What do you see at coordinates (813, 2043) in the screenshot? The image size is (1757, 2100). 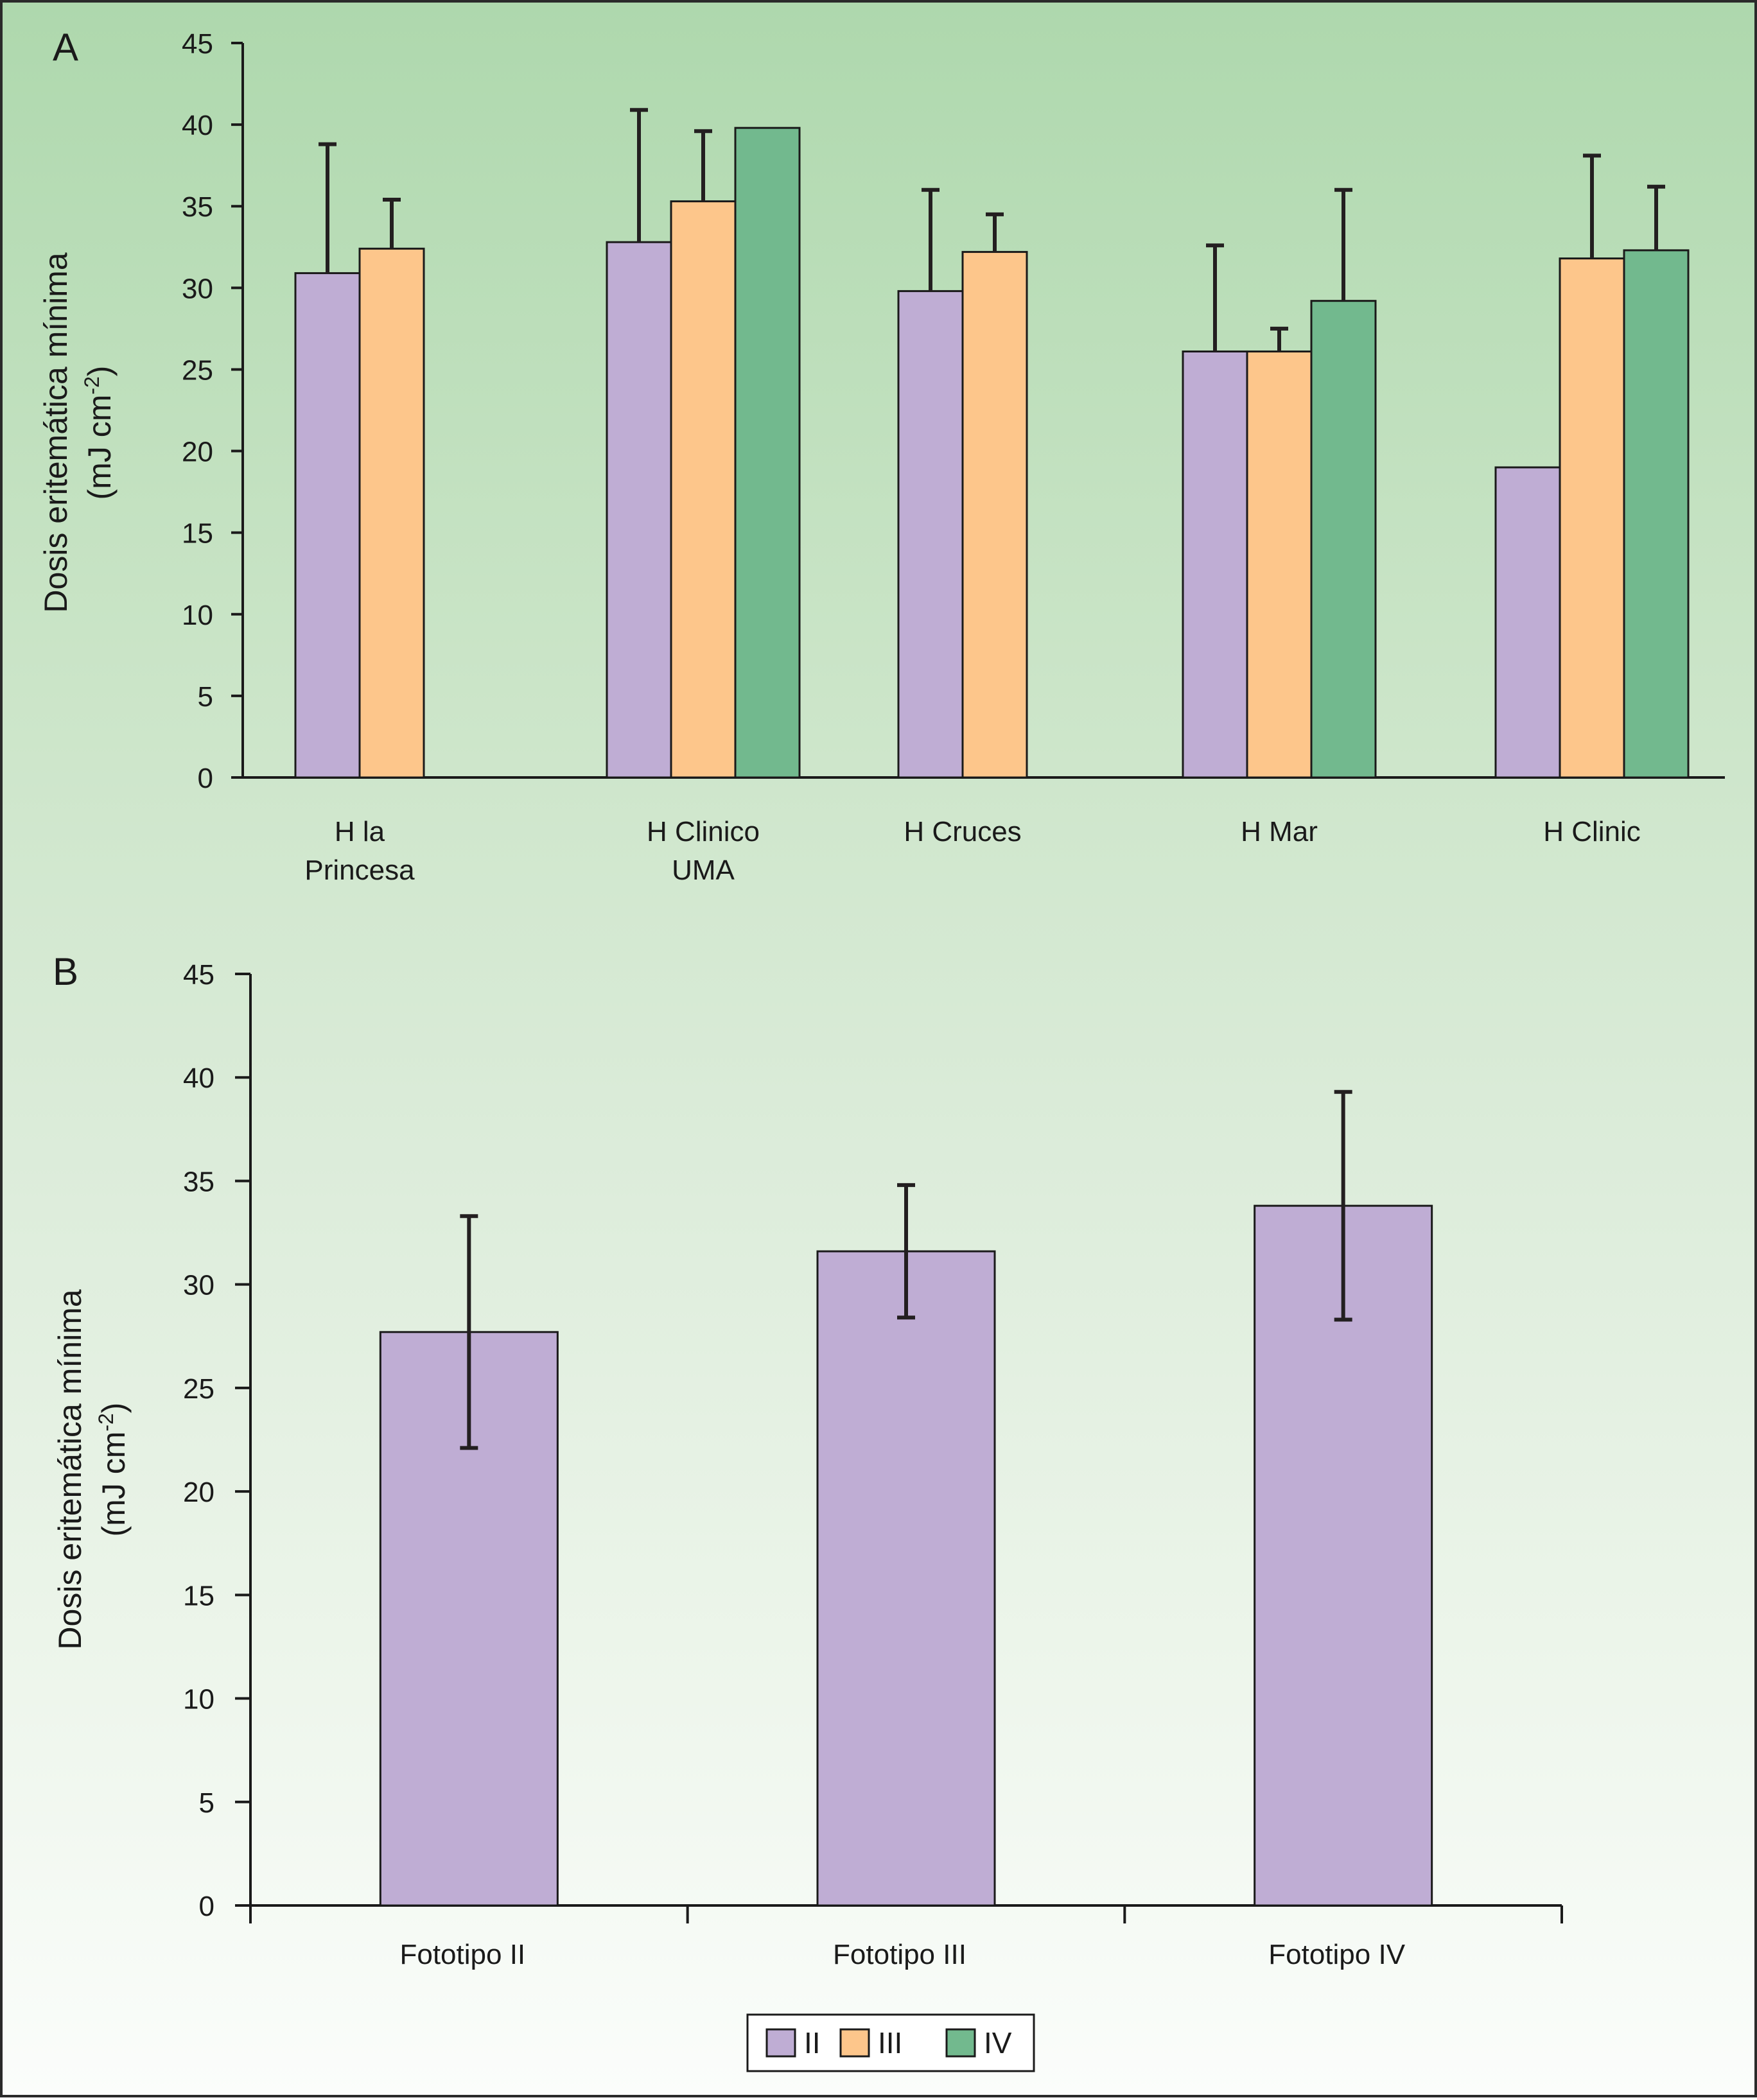 I see `legend-label-II: II` at bounding box center [813, 2043].